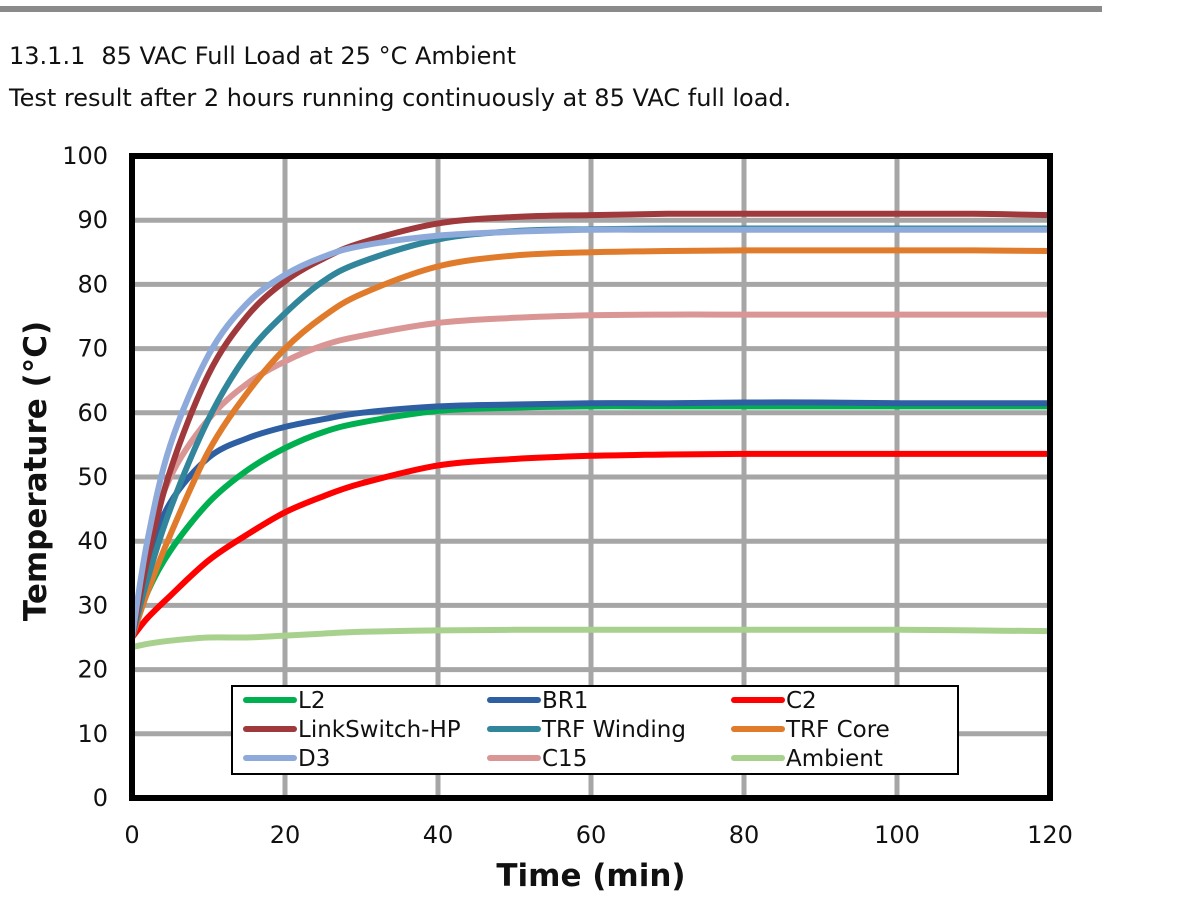 The height and width of the screenshot is (905, 1200). What do you see at coordinates (92, 284) in the screenshot?
I see `y-tick-label: 80` at bounding box center [92, 284].